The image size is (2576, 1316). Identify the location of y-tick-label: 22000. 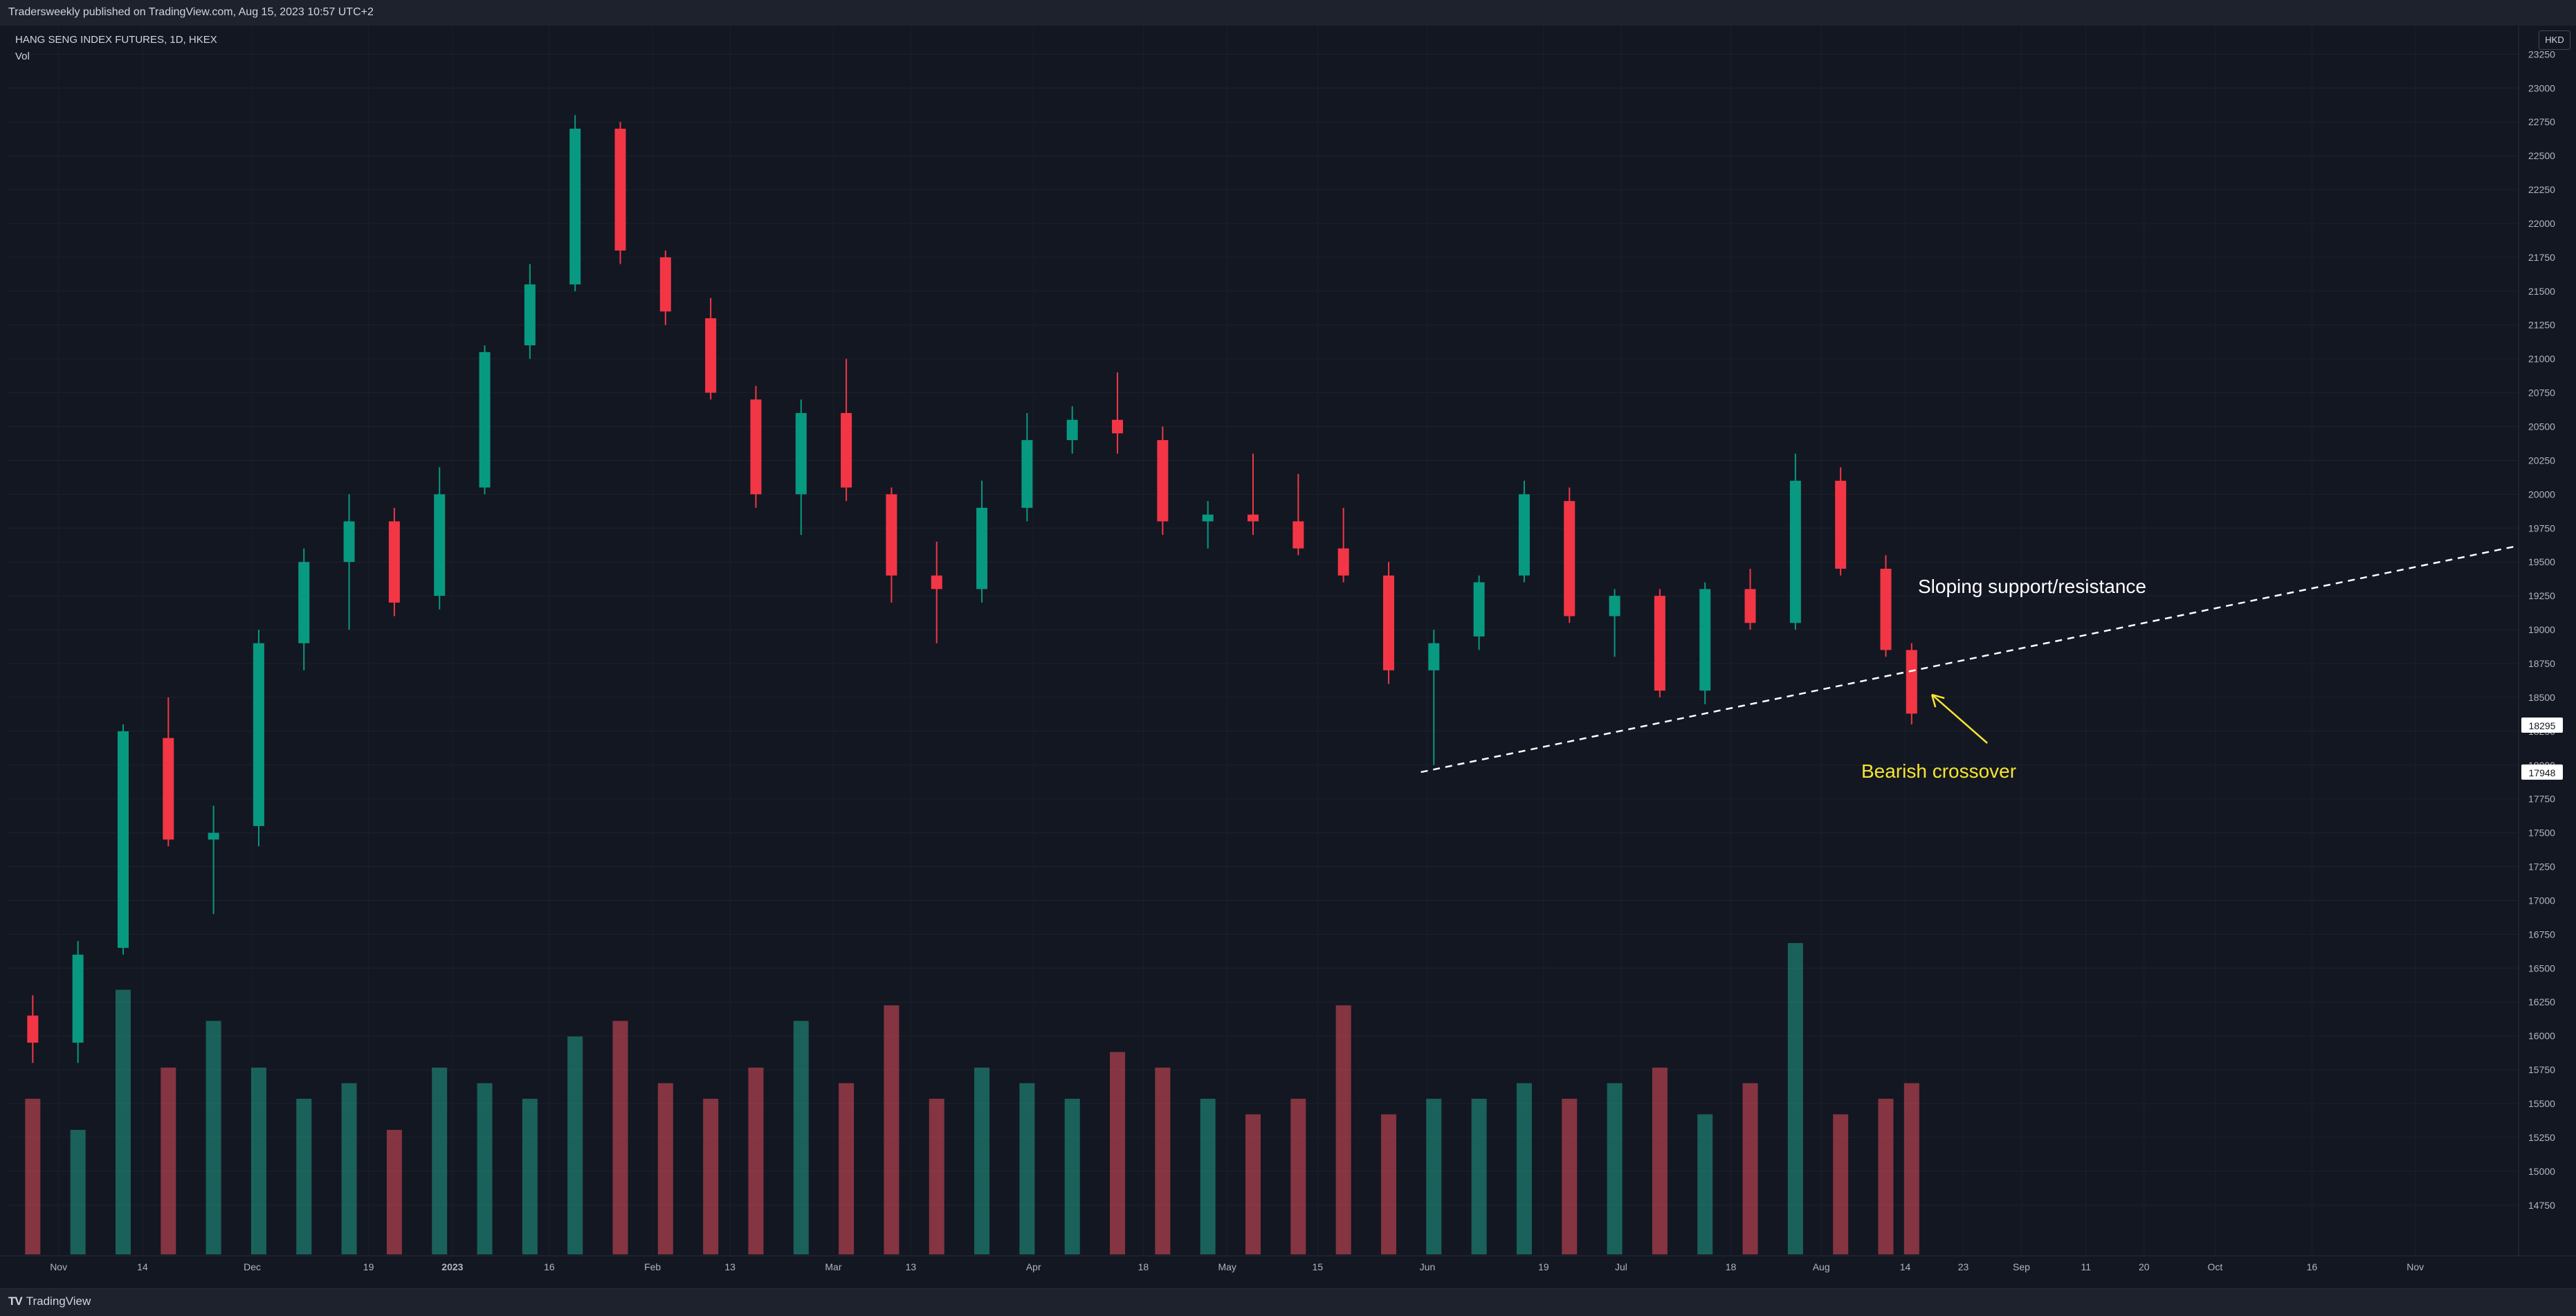
(2542, 224).